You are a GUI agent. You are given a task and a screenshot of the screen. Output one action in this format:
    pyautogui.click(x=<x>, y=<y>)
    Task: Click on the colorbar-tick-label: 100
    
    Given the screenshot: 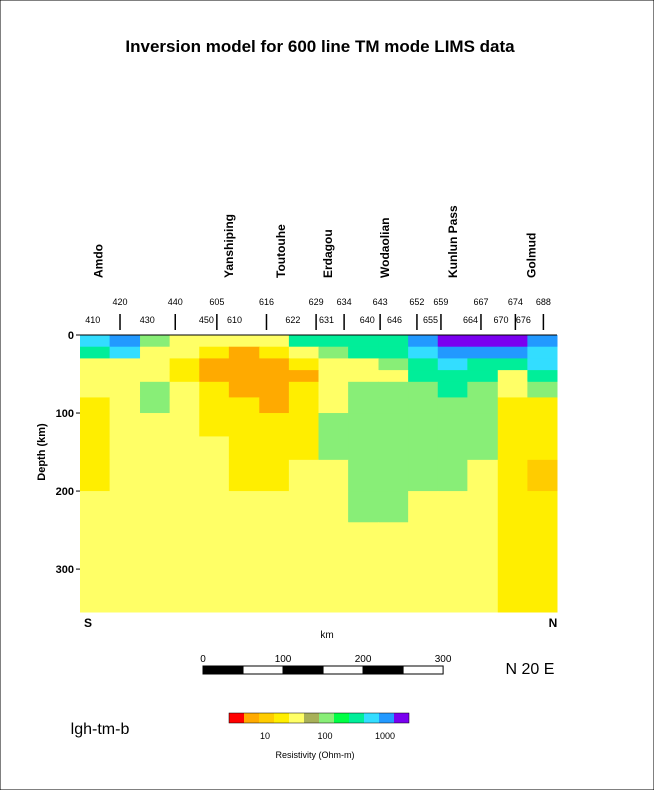 What is the action you would take?
    pyautogui.click(x=324, y=736)
    